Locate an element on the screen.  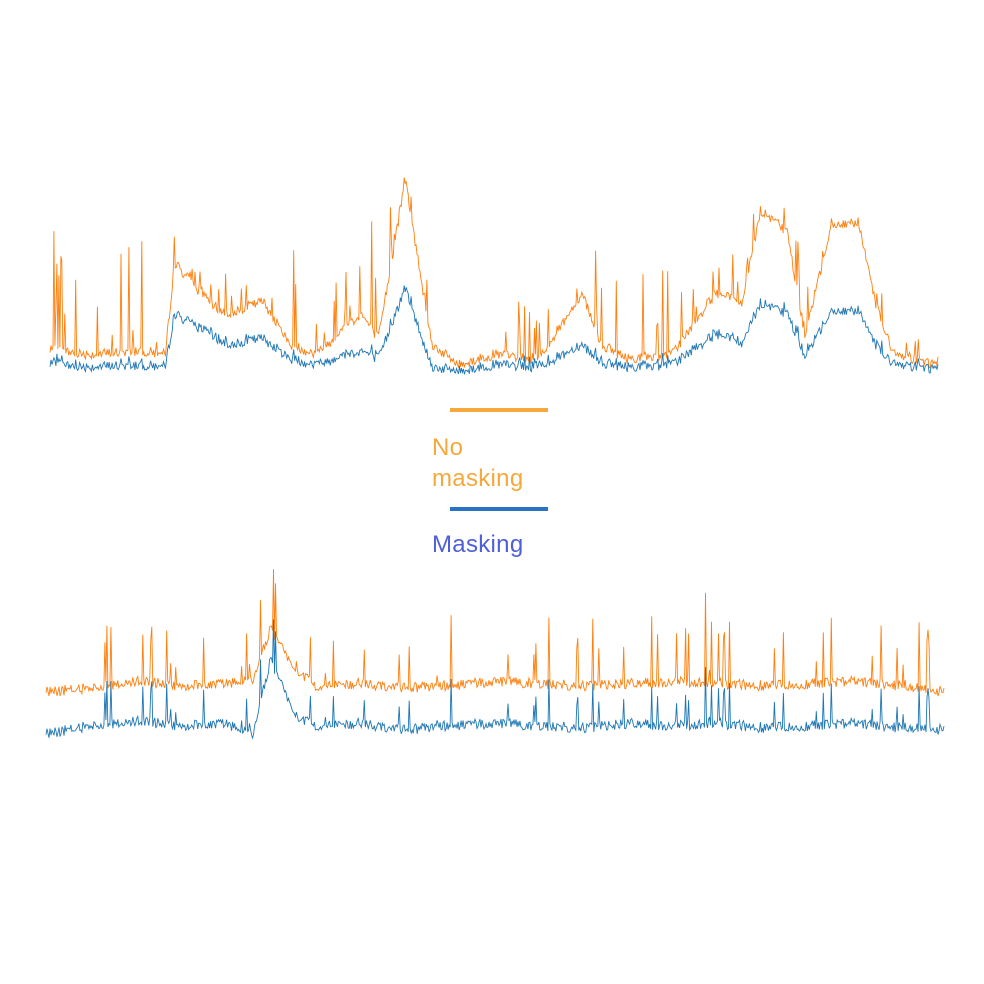
legend-swatch-masking is located at coordinates (499, 509).